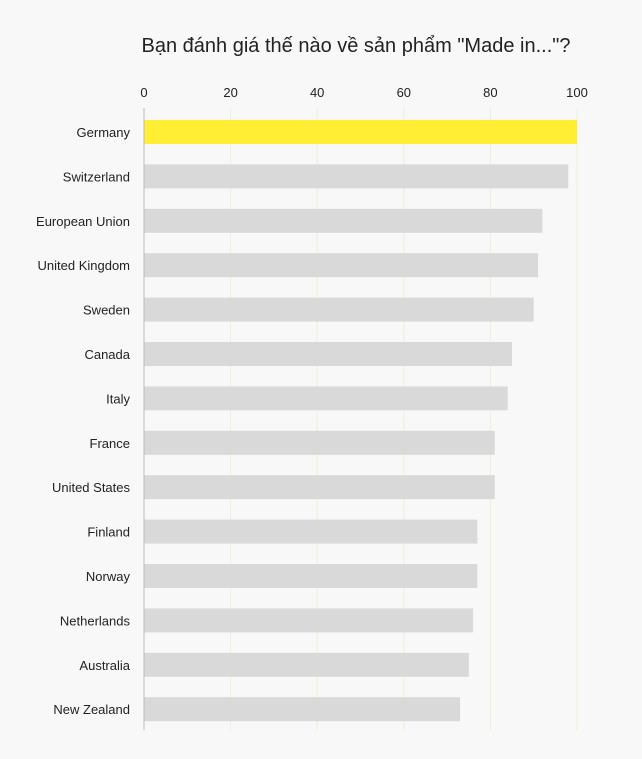 Image resolution: width=642 pixels, height=759 pixels. I want to click on bar-norway, so click(311, 576).